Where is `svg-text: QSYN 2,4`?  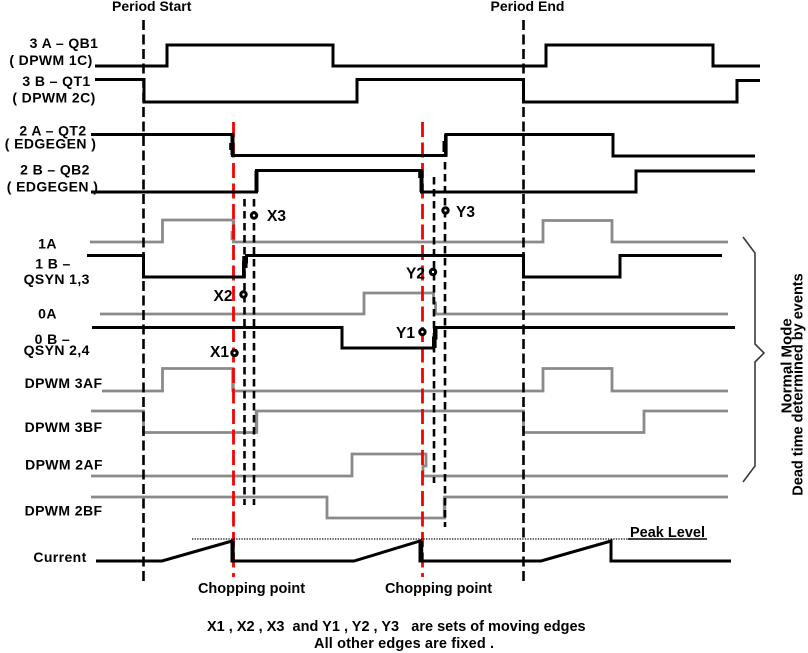
svg-text: QSYN 2,4 is located at coordinates (57, 350).